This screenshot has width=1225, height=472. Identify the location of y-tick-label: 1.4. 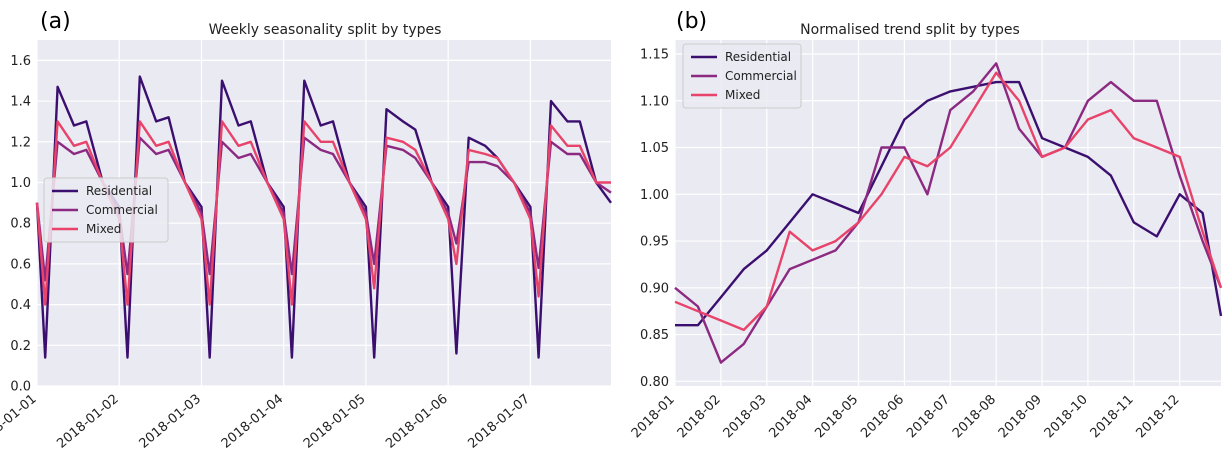
(20, 102).